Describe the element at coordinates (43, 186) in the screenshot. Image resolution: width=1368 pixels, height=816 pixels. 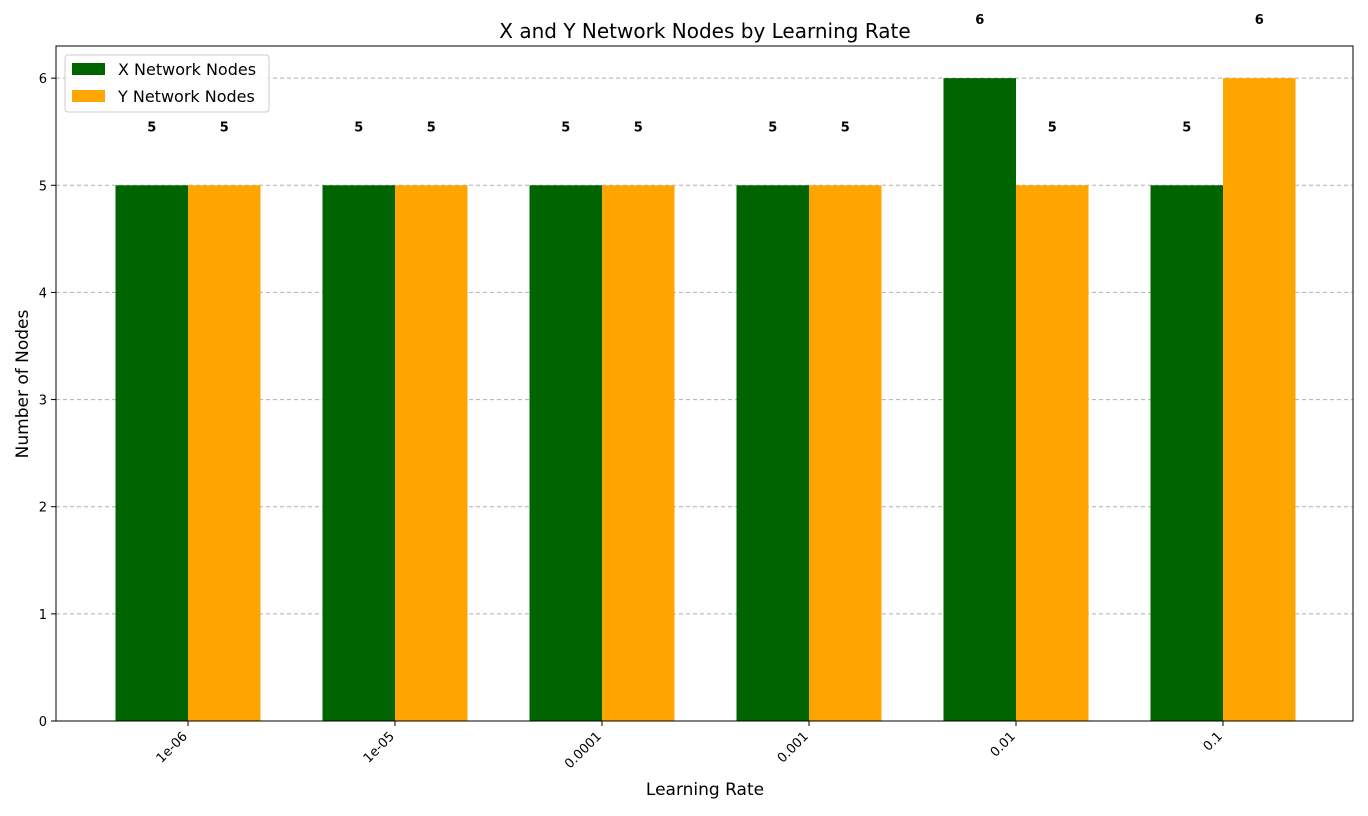
I see `y-tick-label: 5` at that location.